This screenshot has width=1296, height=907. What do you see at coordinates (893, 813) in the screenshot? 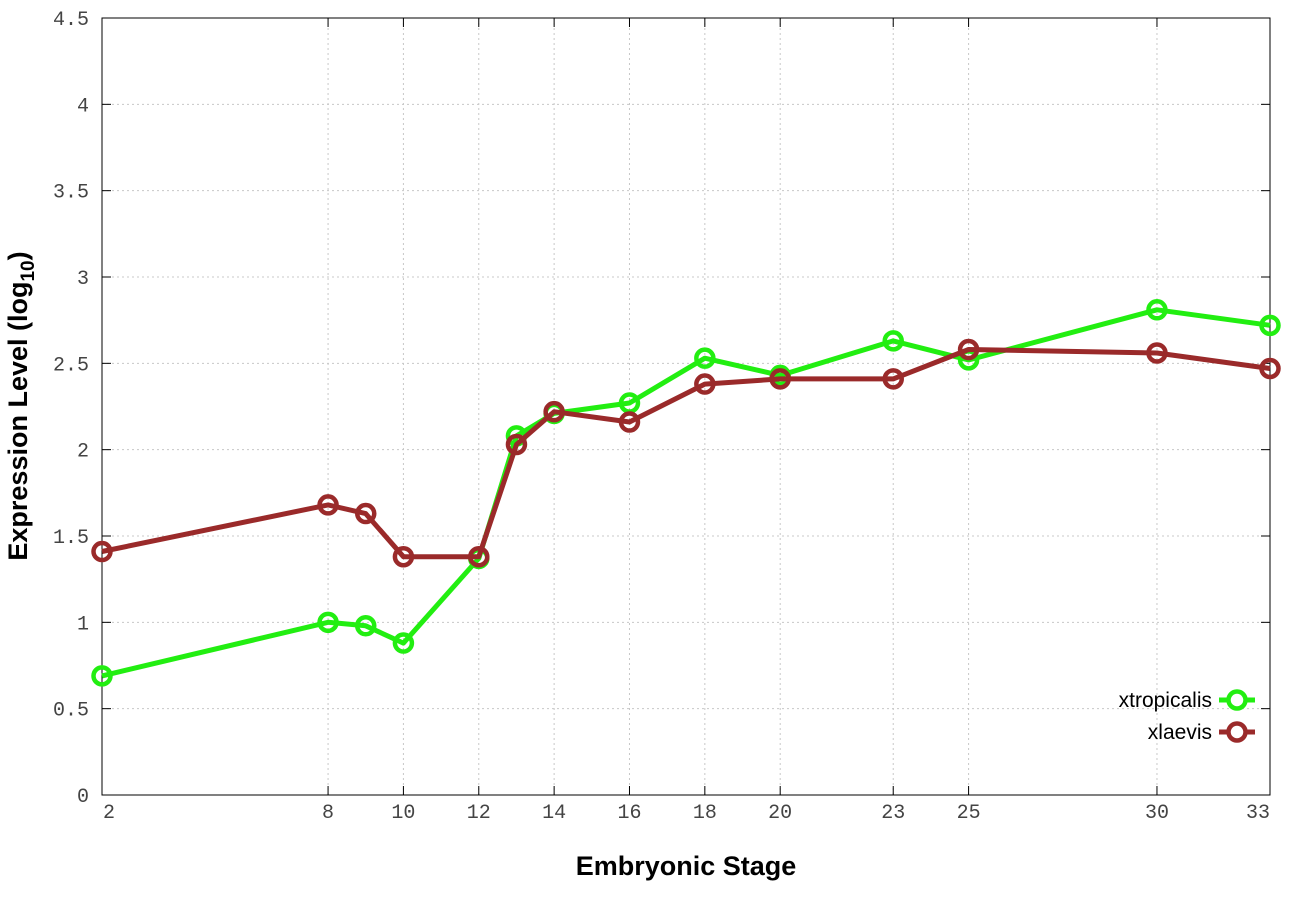
I see `x-tick-label: 23` at bounding box center [893, 813].